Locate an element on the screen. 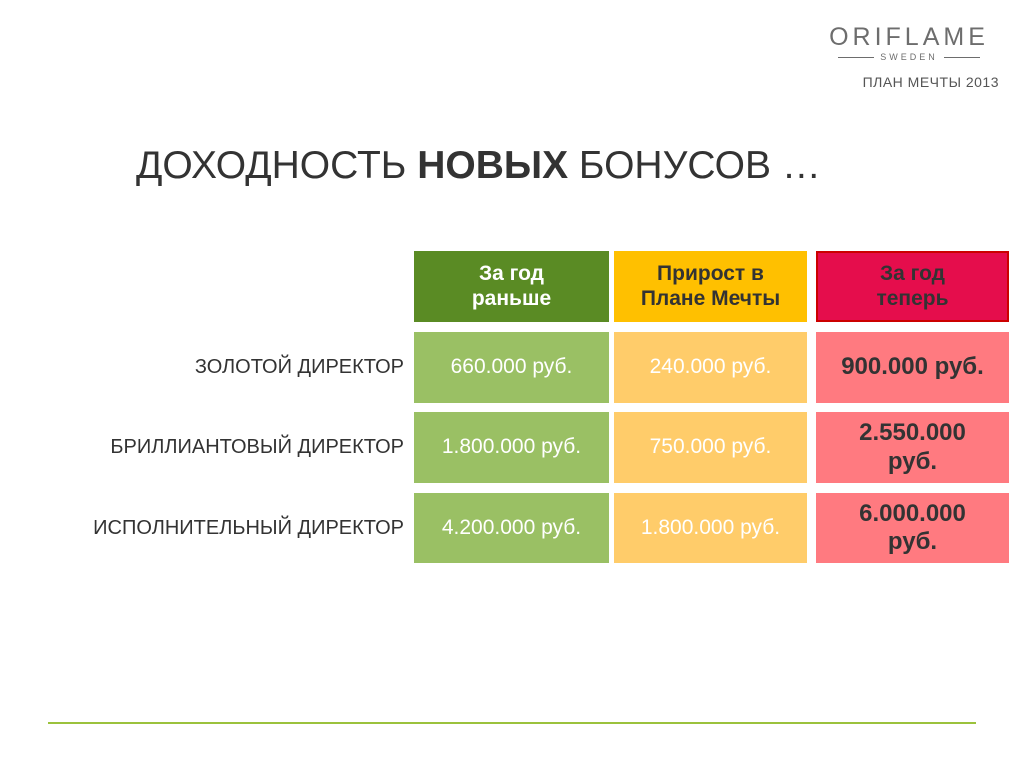  cell-executive-now: 6.000.000 руб. is located at coordinates (912, 528).